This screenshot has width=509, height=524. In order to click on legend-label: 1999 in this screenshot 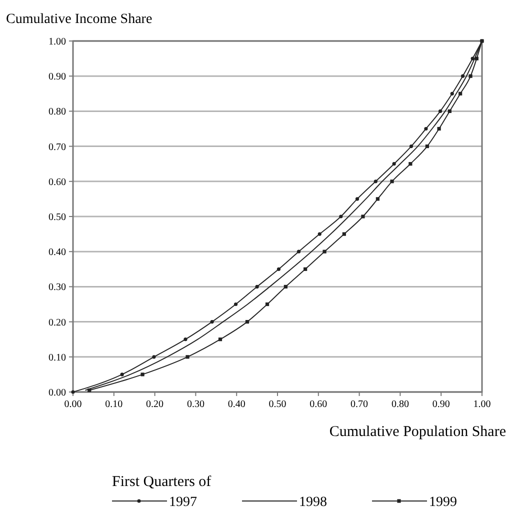, I will do `click(443, 502)`.